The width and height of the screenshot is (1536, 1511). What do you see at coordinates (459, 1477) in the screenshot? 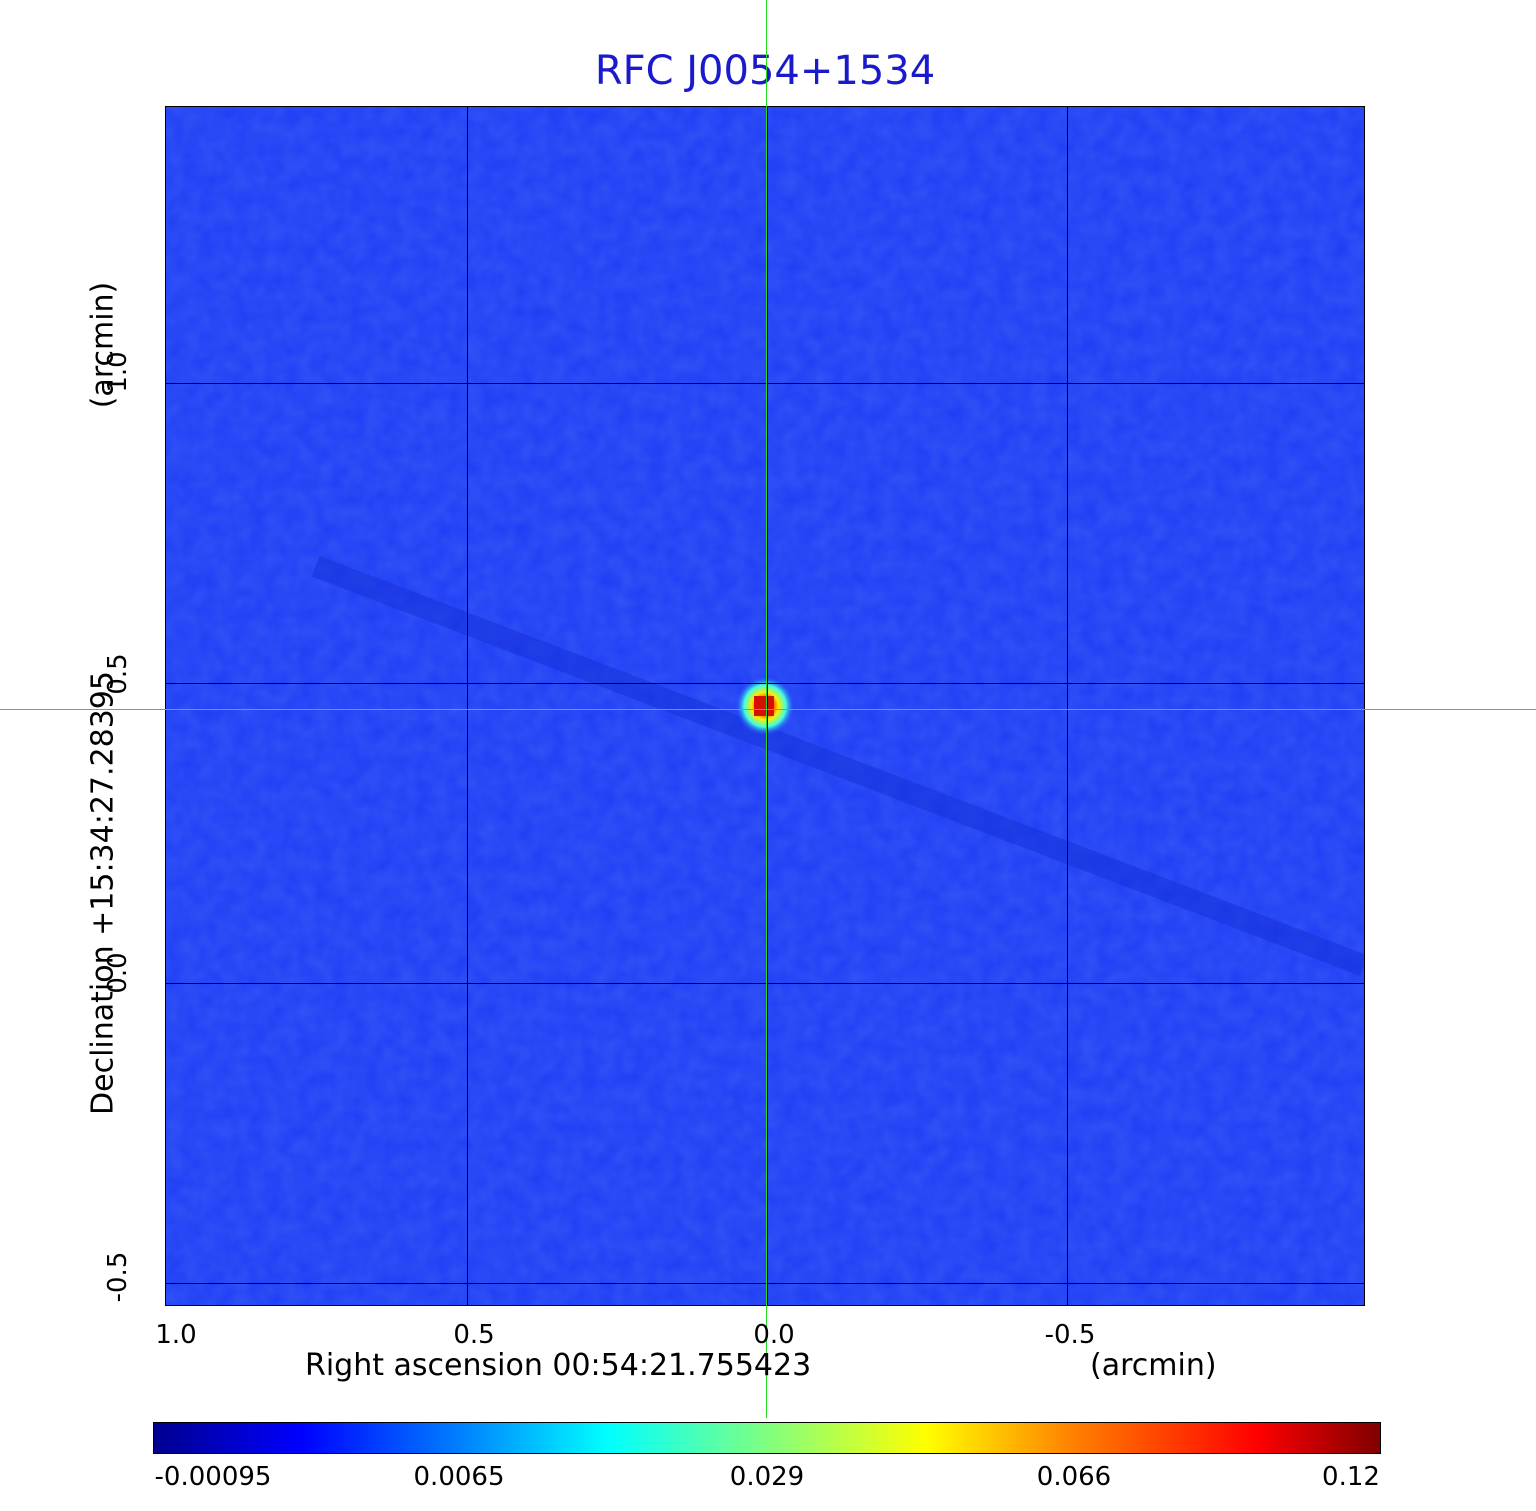
I see `colorbar-tick-label: 0.0065` at bounding box center [459, 1477].